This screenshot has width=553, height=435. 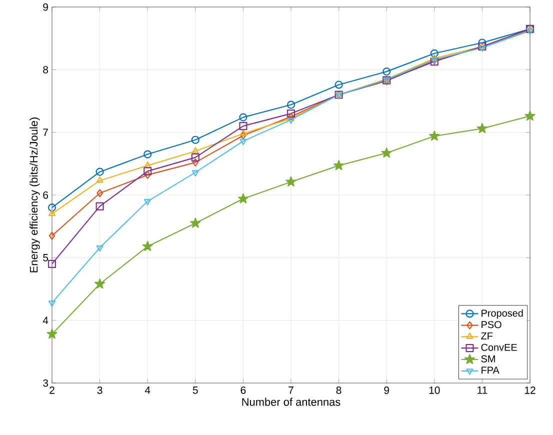 What do you see at coordinates (491, 370) in the screenshot?
I see `legend-label: FPA` at bounding box center [491, 370].